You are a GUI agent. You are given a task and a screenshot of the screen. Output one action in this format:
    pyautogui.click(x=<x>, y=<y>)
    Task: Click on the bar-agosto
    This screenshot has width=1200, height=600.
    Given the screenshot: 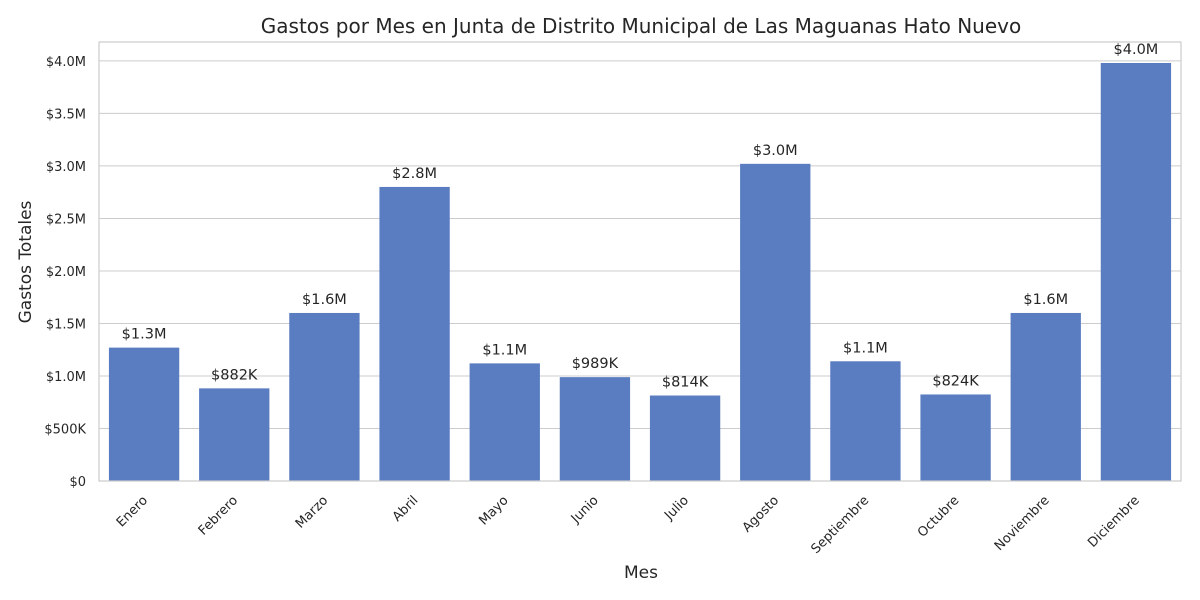 What is the action you would take?
    pyautogui.click(x=775, y=322)
    